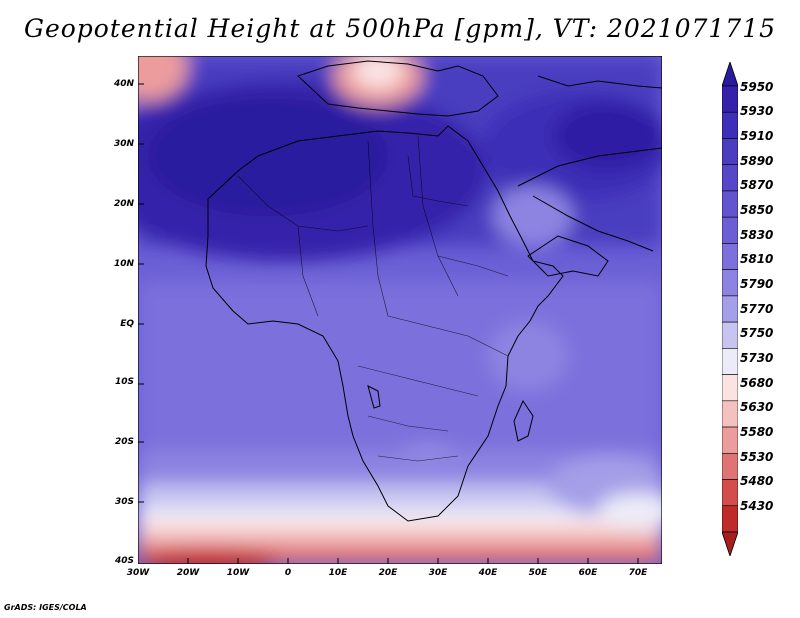 This screenshot has width=800, height=618. Describe the element at coordinates (593, 223) in the screenshot. I see `arabia-coast` at that location.